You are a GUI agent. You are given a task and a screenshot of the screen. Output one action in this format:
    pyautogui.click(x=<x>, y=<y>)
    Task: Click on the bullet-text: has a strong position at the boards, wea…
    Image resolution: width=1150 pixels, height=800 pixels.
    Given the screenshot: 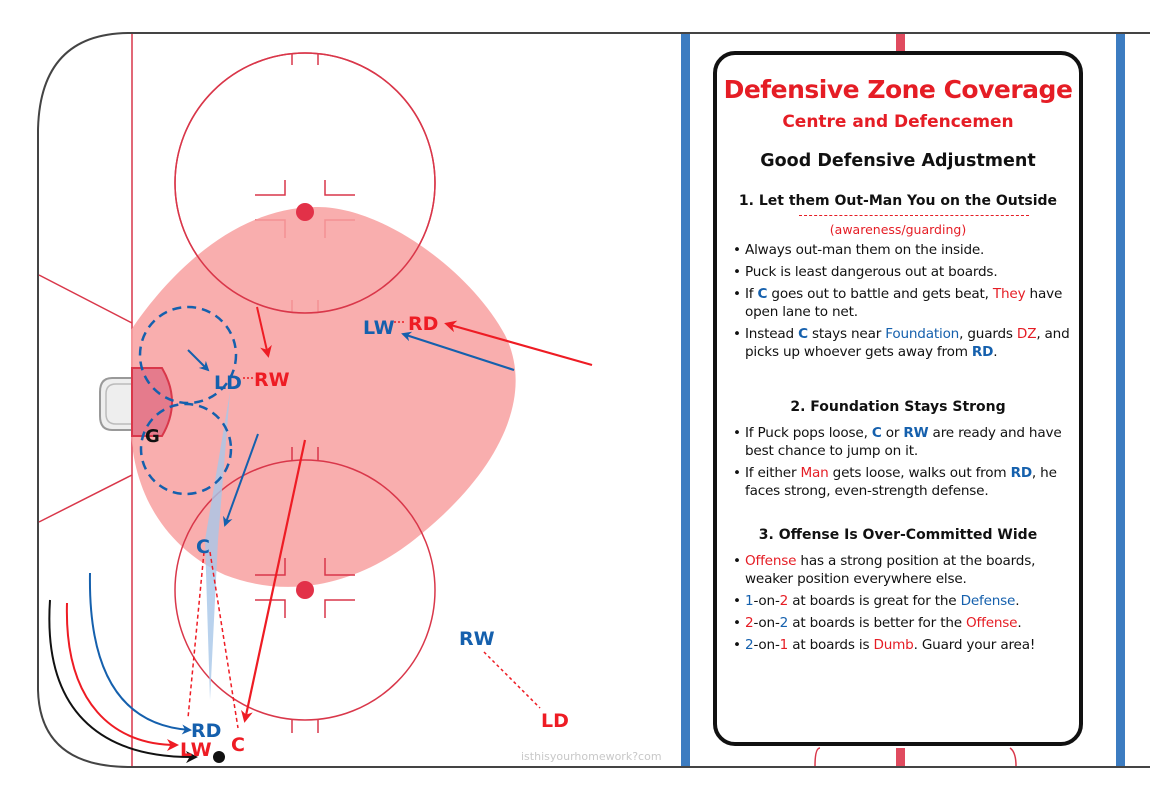 What is the action you would take?
    pyautogui.click(x=890, y=570)
    